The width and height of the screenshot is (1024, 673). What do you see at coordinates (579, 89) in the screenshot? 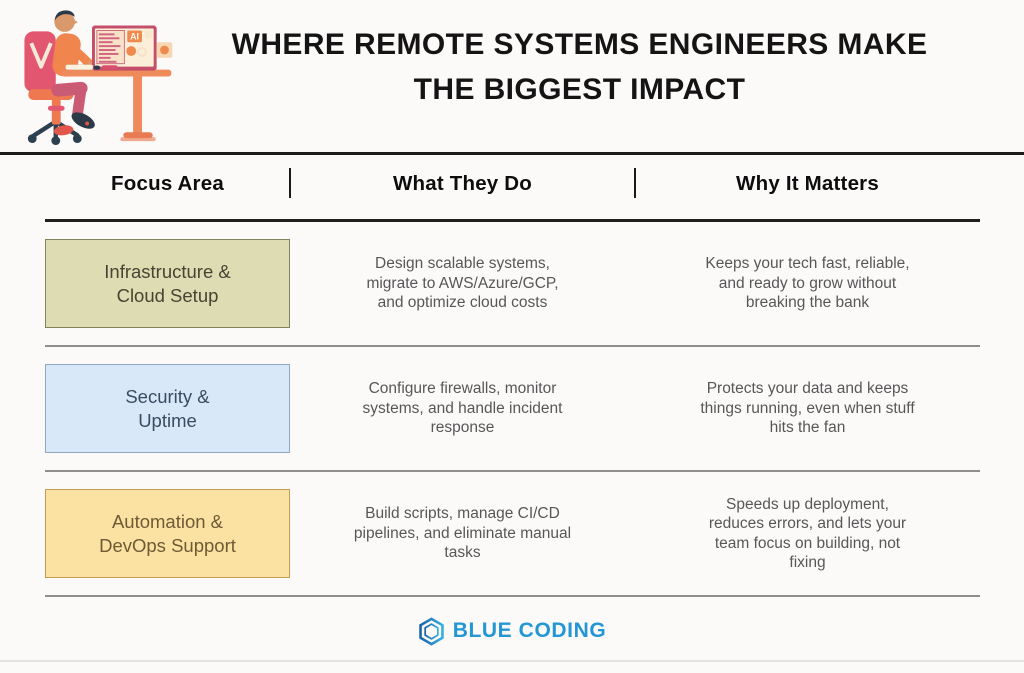
I see `page-title-line2: THE BIGGEST IMPACT` at bounding box center [579, 89].